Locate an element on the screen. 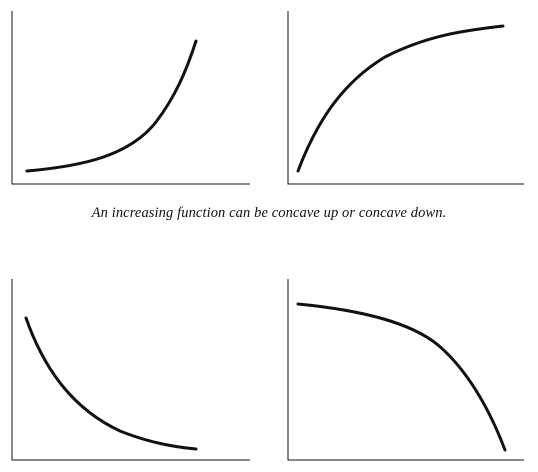 The width and height of the screenshot is (538, 472). panel-2-curve is located at coordinates (400, 98).